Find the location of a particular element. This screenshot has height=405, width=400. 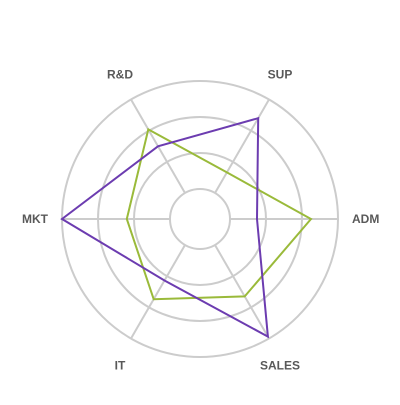

axis-label-r-d: R&D is located at coordinates (120, 74).